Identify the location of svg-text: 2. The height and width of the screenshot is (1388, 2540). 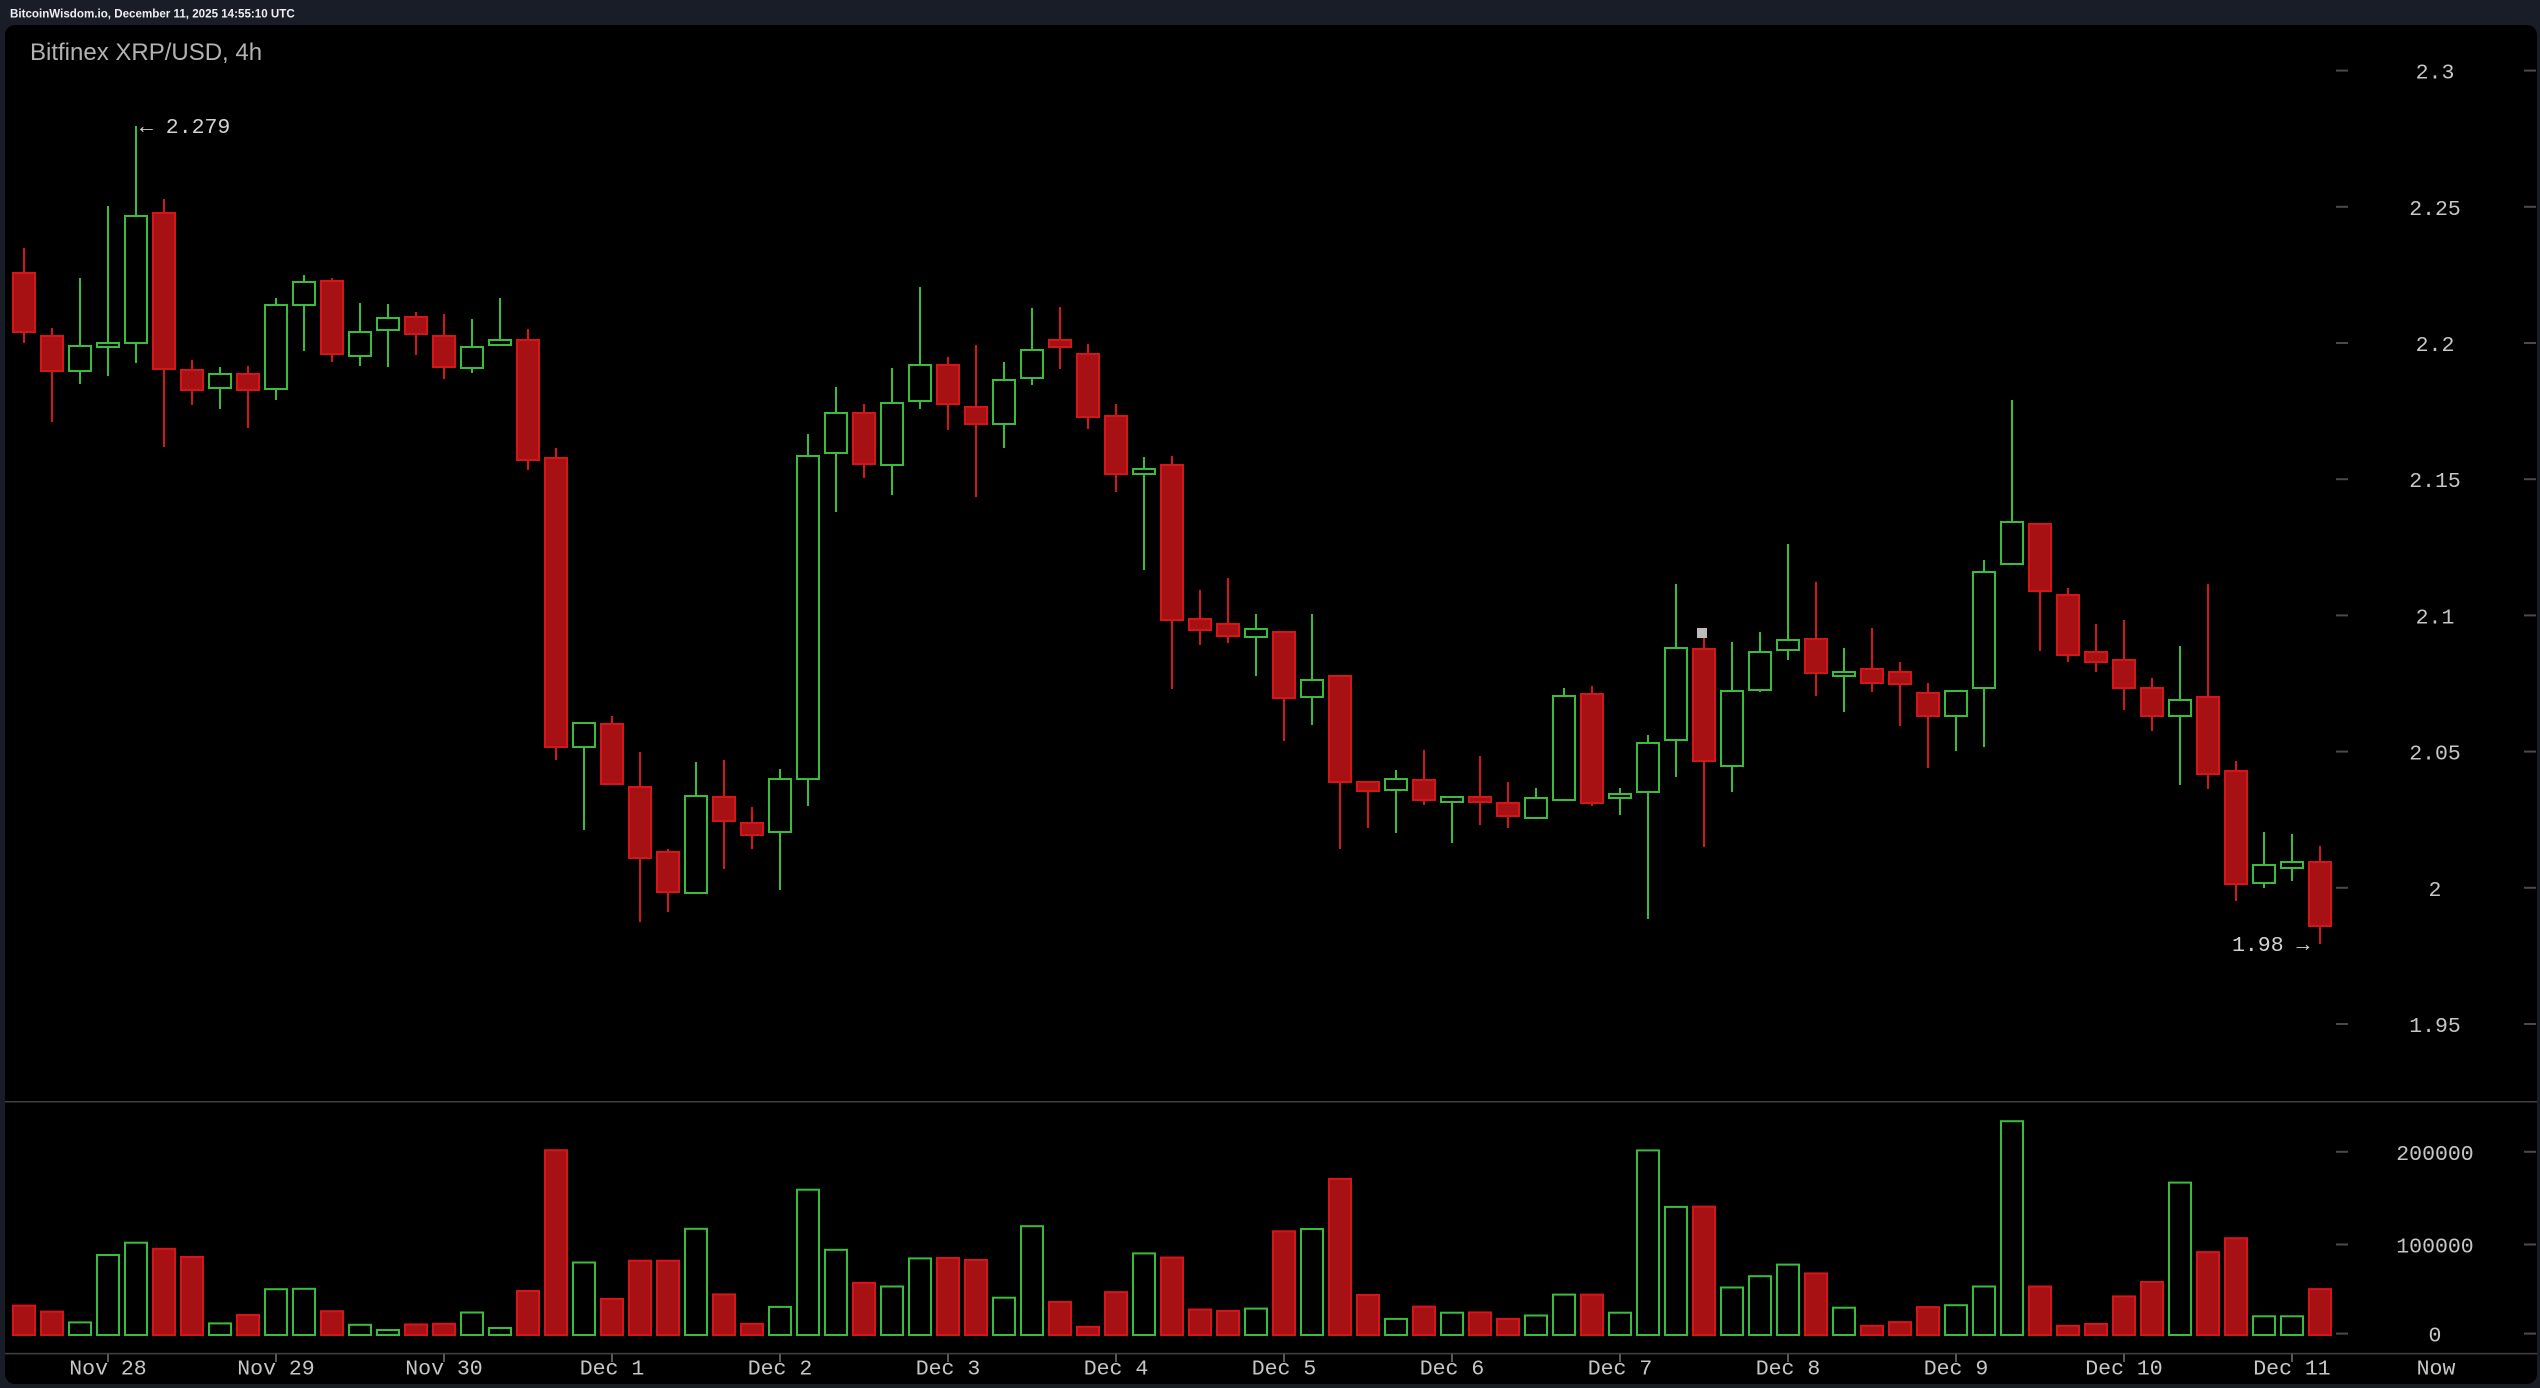
(2435, 891).